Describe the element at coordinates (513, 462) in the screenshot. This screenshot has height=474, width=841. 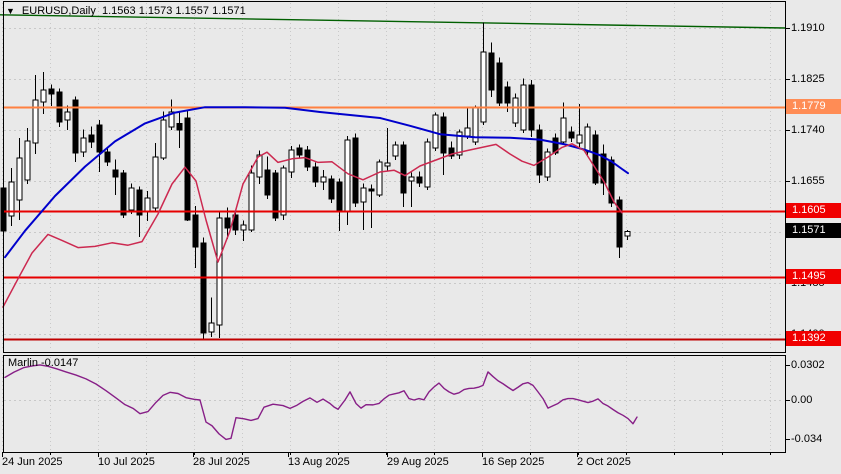
I see `date-tick-label: 16 Sep 2025` at that location.